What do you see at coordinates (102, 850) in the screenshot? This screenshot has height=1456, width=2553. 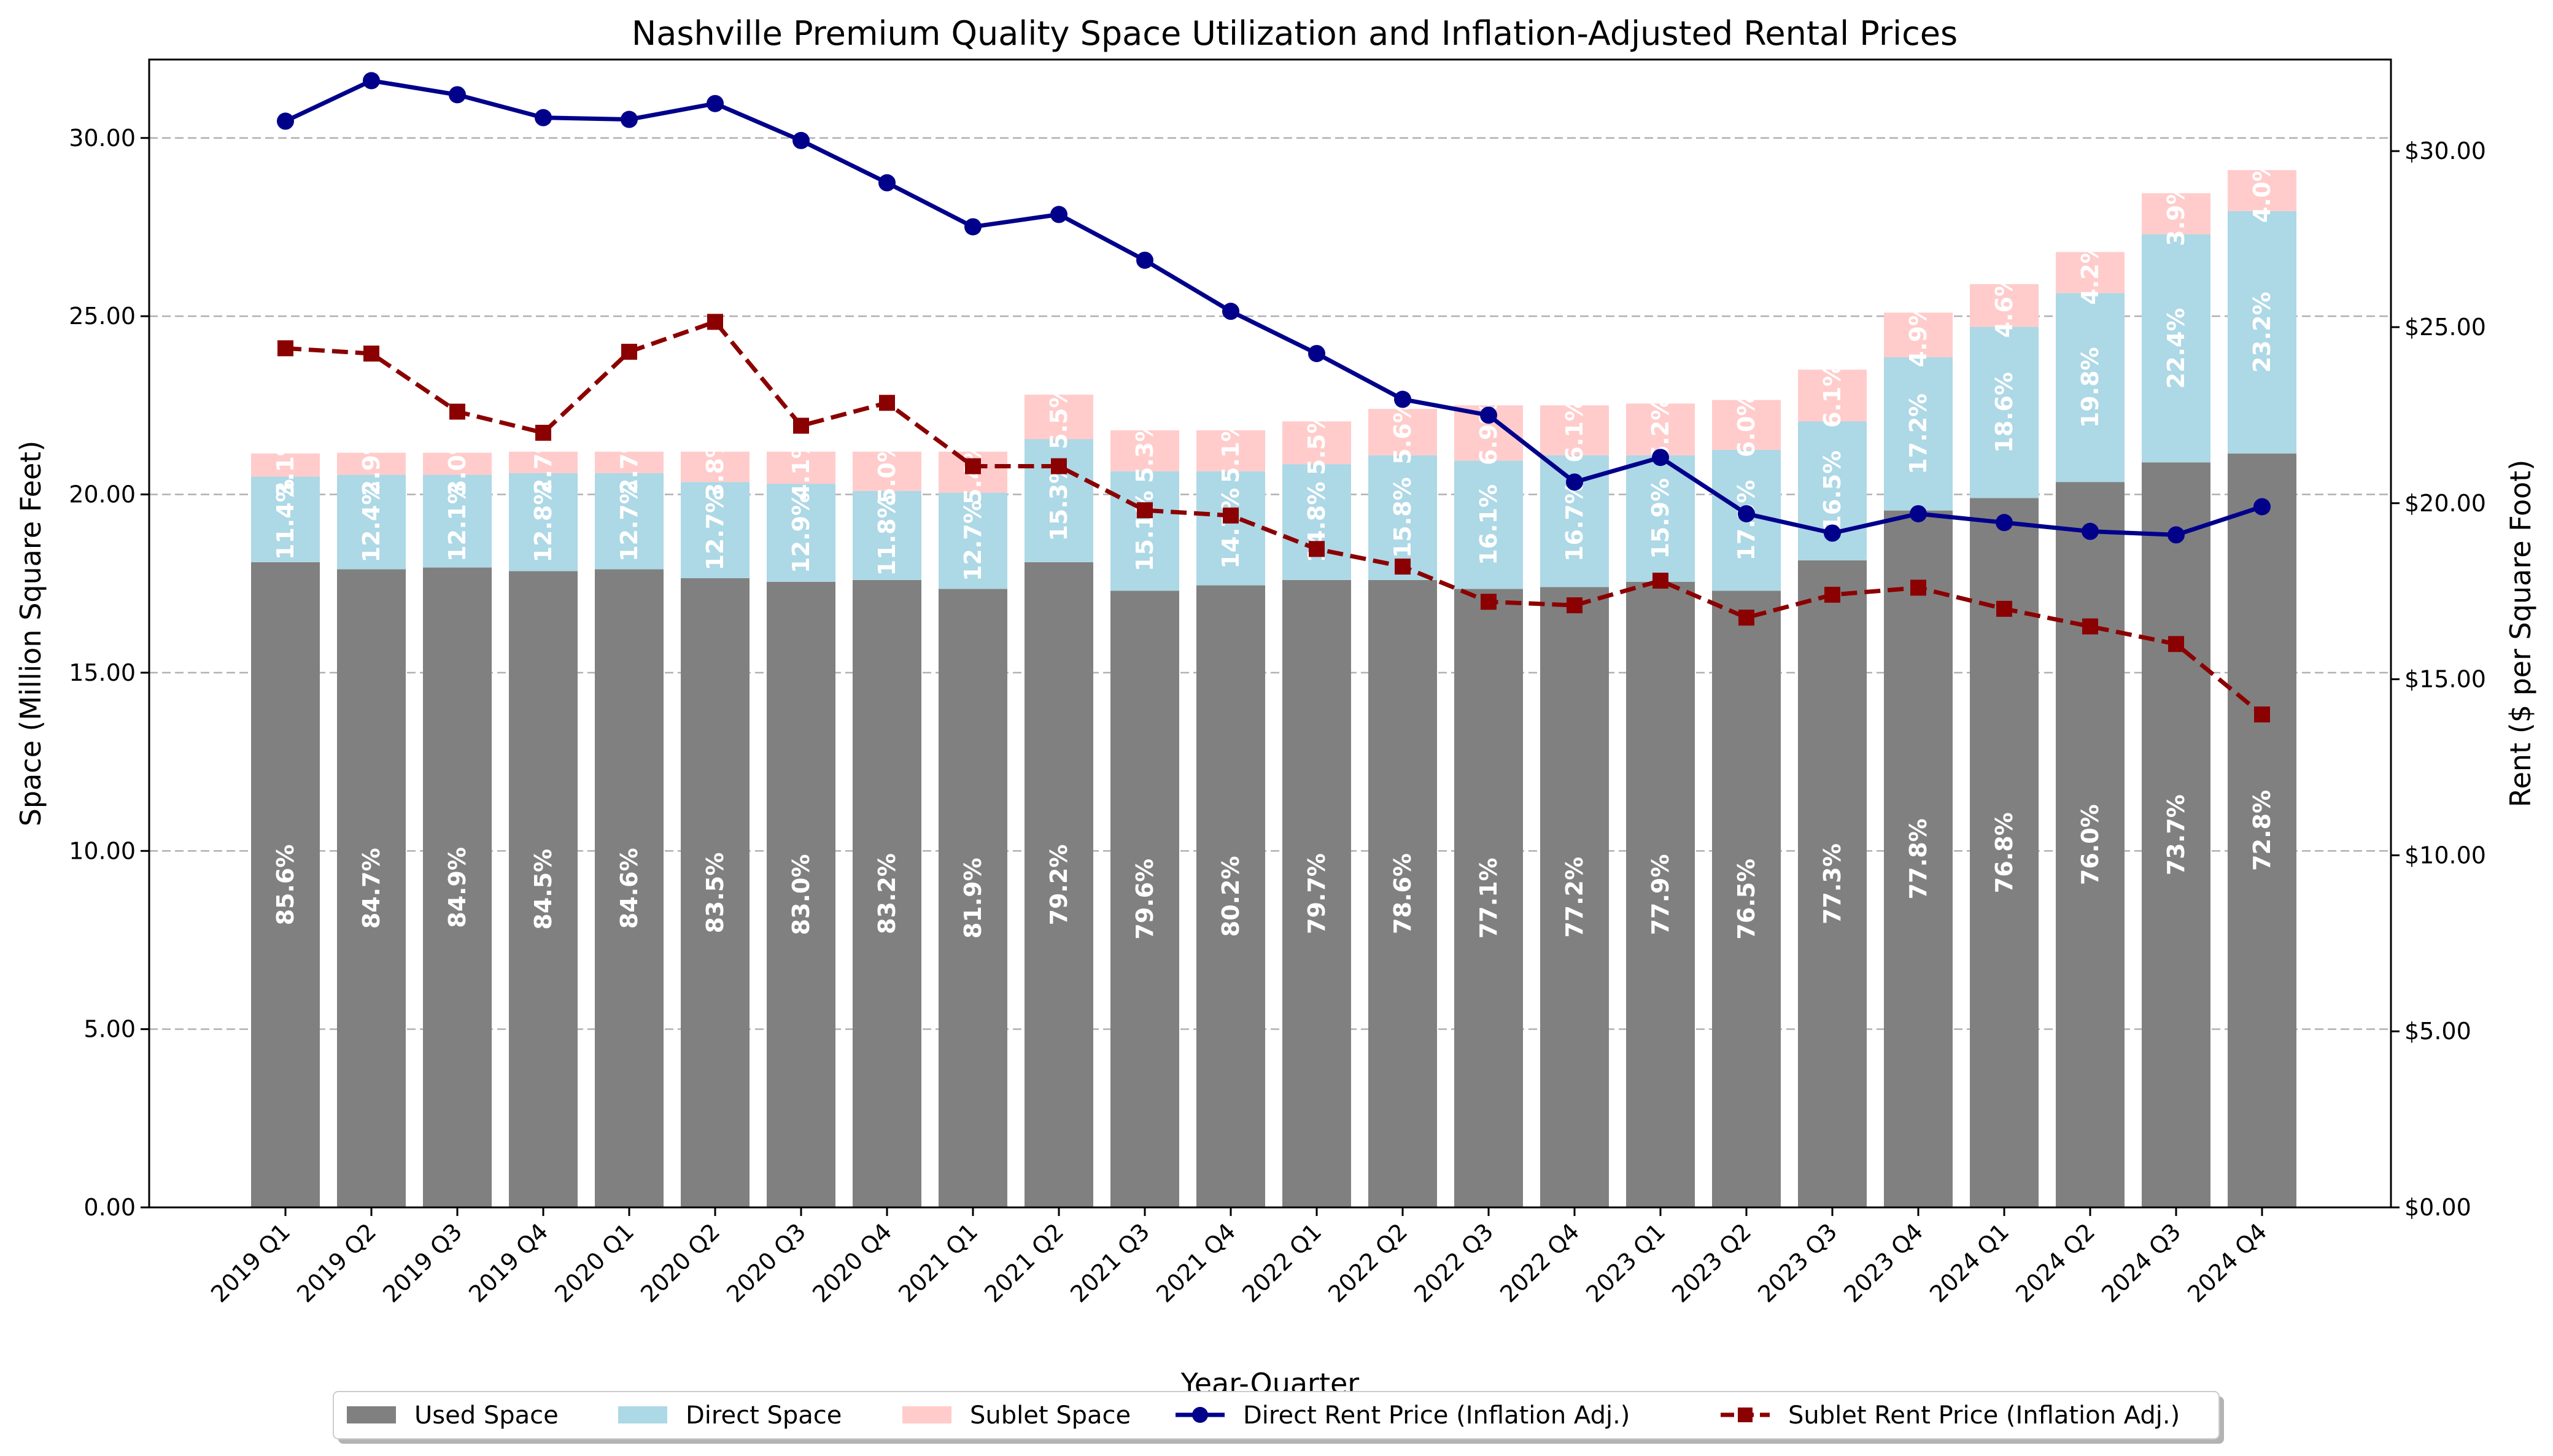 I see `y-tick-label: 10.00` at bounding box center [102, 850].